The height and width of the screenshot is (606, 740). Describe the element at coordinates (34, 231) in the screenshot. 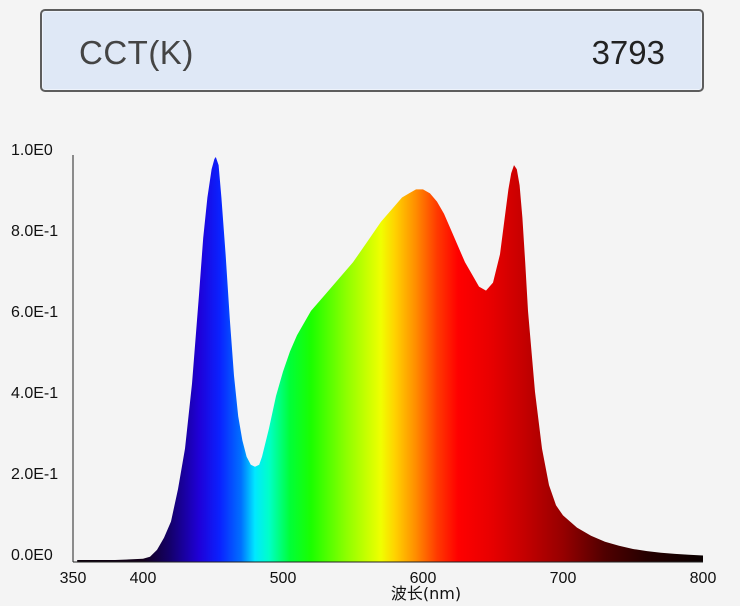

I see `y-tick-label: 8.0E-1` at that location.